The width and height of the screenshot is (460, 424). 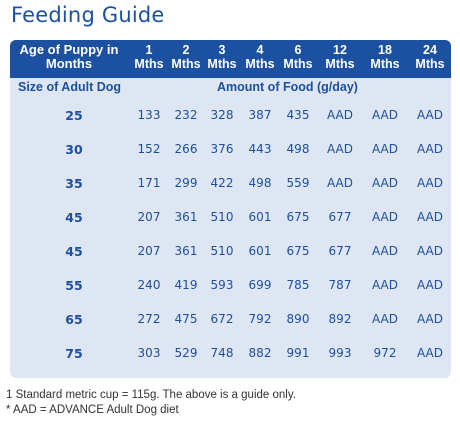 What do you see at coordinates (222, 50) in the screenshot?
I see `header-col-number: 3` at bounding box center [222, 50].